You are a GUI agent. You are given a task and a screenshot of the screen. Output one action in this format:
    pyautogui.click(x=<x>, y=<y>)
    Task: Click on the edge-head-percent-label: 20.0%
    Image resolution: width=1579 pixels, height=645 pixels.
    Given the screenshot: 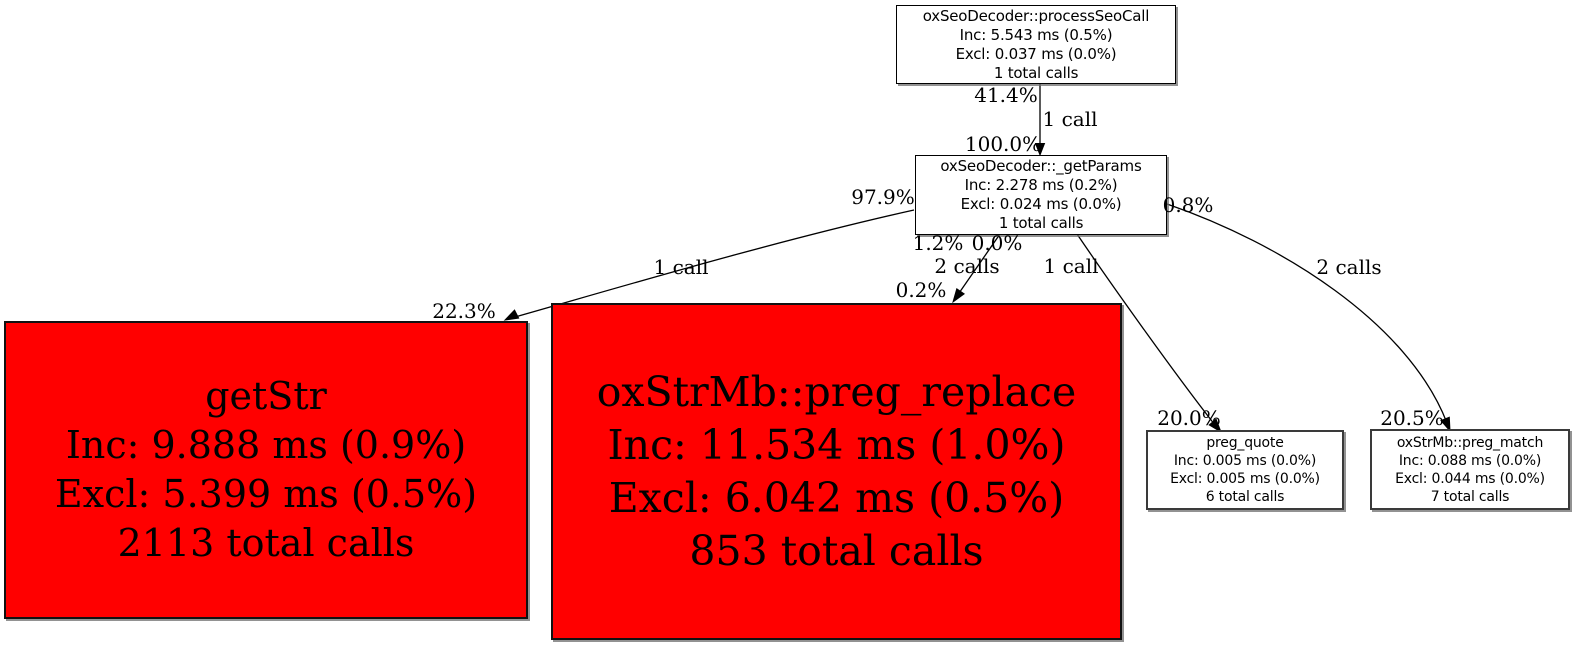 What is the action you would take?
    pyautogui.click(x=1189, y=418)
    